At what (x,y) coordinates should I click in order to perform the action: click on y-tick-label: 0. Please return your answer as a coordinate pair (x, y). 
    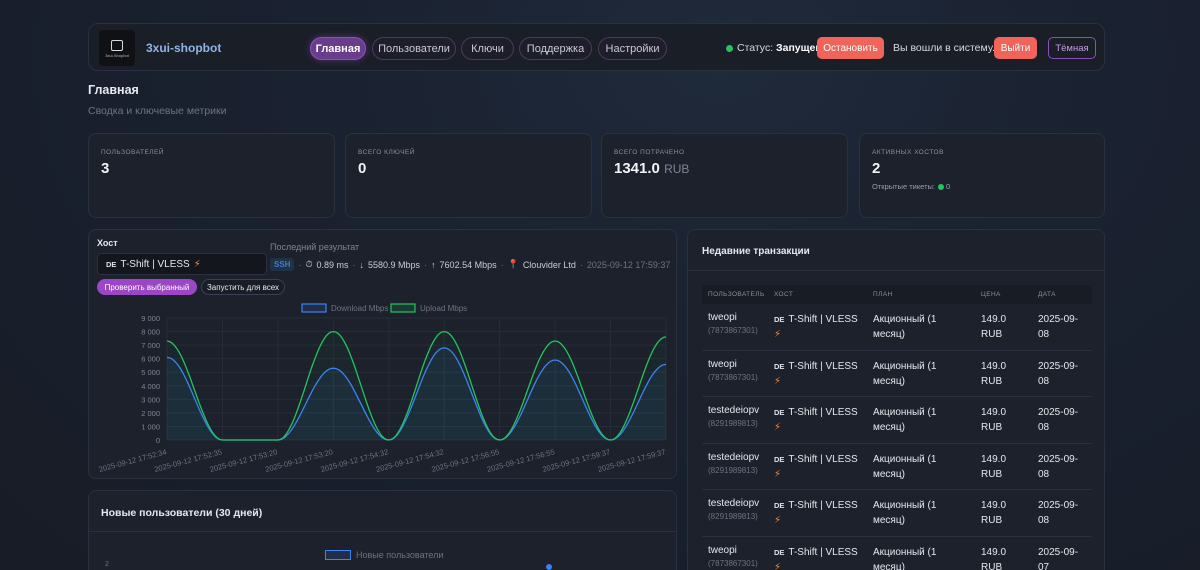
    Looking at the image, I should click on (158, 440).